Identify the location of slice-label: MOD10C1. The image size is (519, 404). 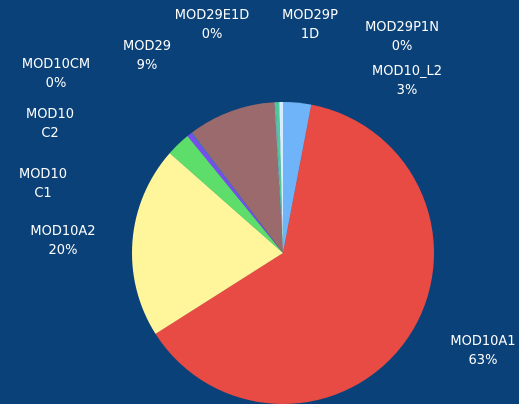
(43, 184).